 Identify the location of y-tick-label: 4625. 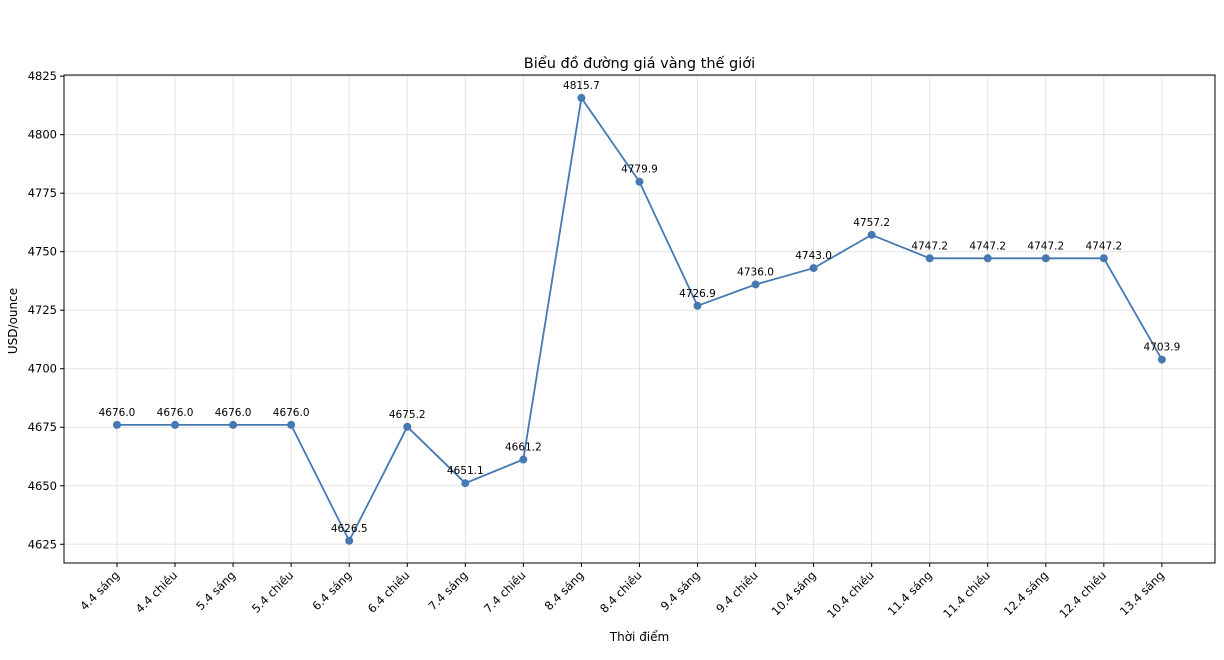
(42, 544).